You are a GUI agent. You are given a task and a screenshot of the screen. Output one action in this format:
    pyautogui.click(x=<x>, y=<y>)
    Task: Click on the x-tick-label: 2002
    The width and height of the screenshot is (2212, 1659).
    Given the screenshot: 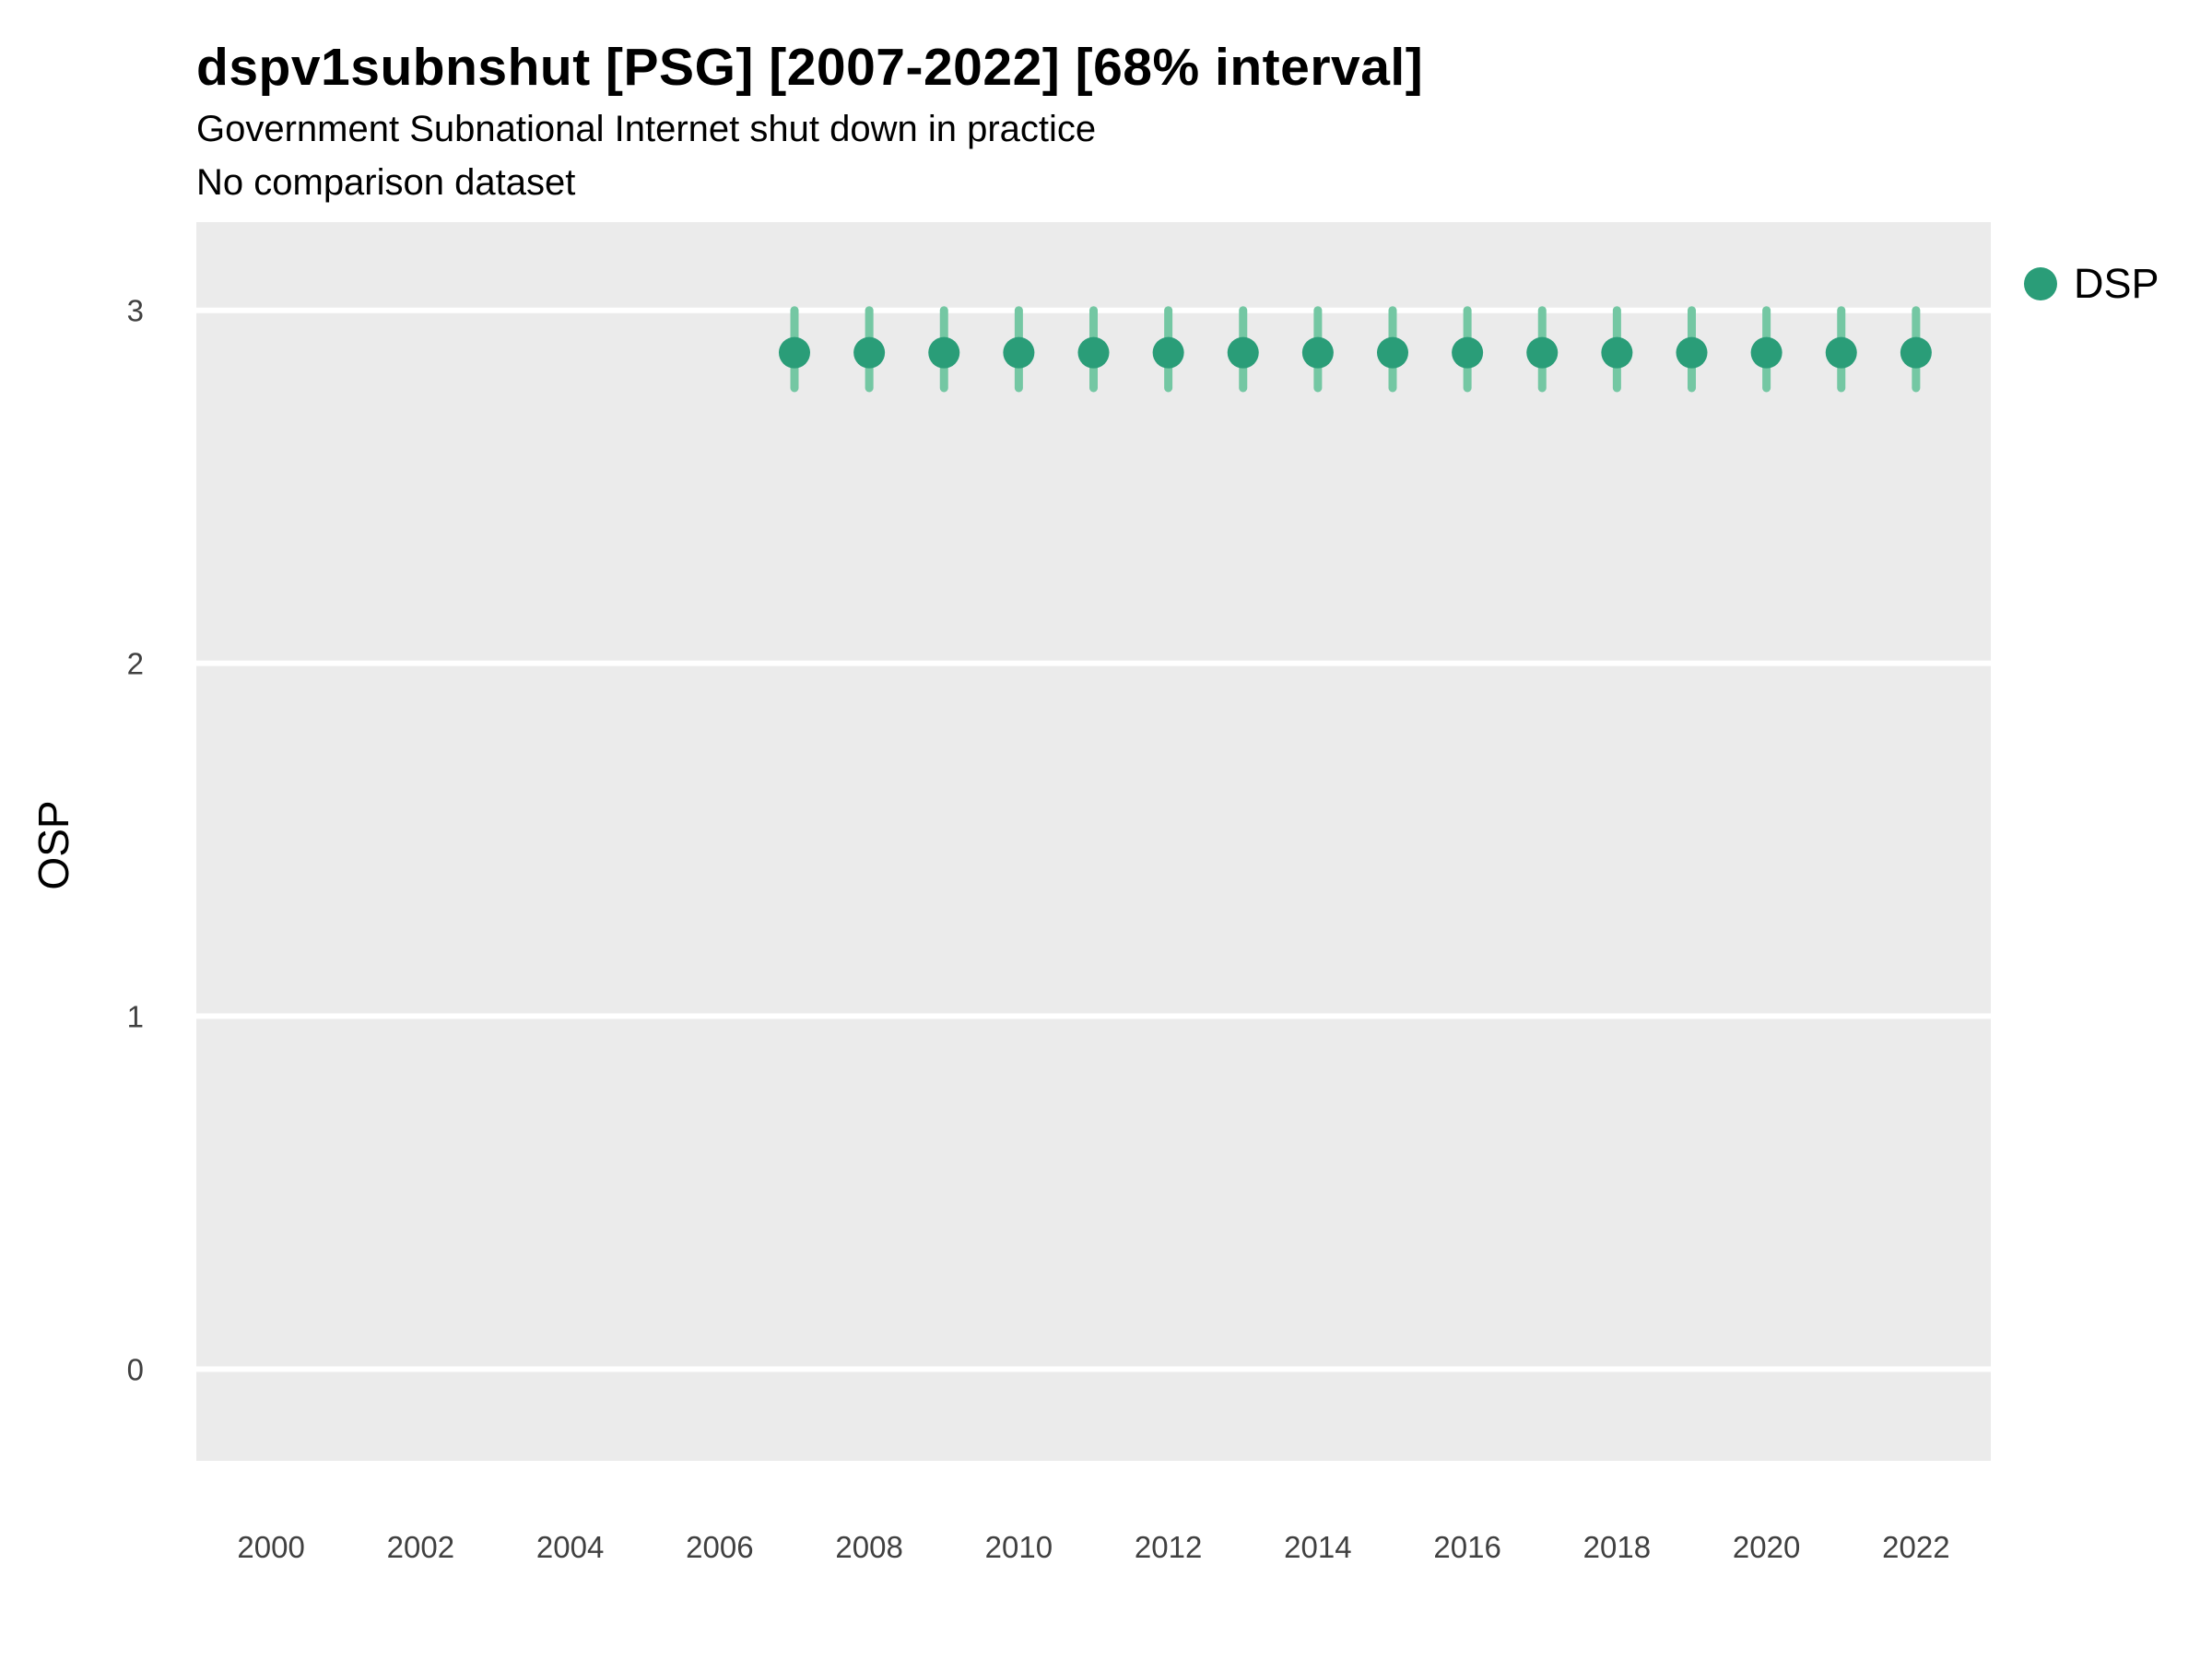 What is the action you would take?
    pyautogui.click(x=420, y=1547)
    